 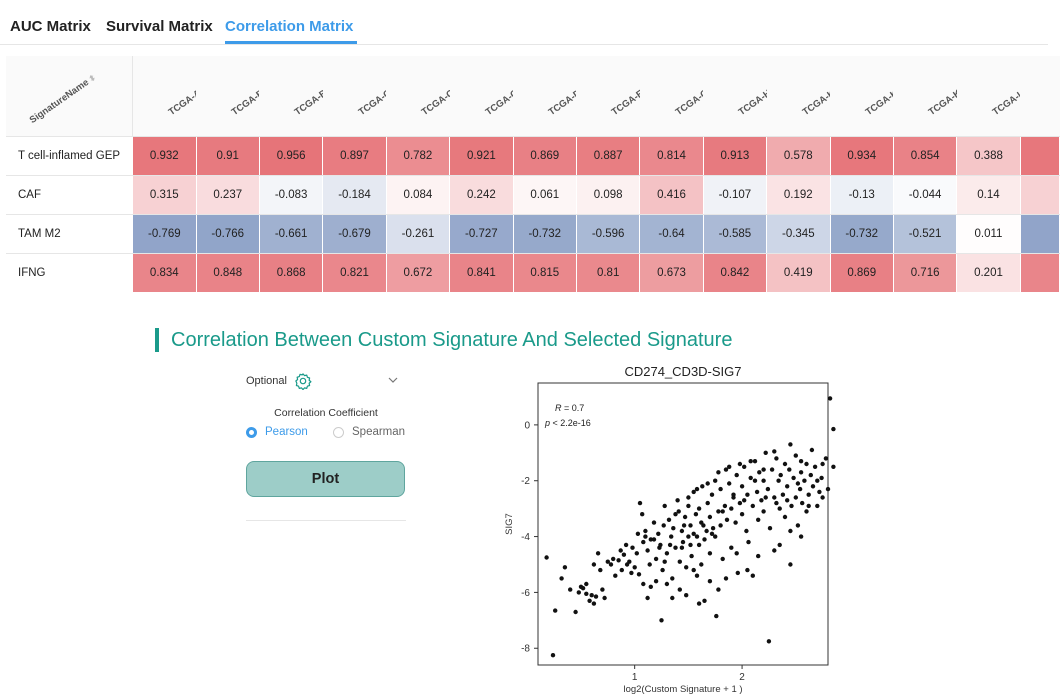 I want to click on column-header: TCGA-GBM⬍, so click(x=684, y=96).